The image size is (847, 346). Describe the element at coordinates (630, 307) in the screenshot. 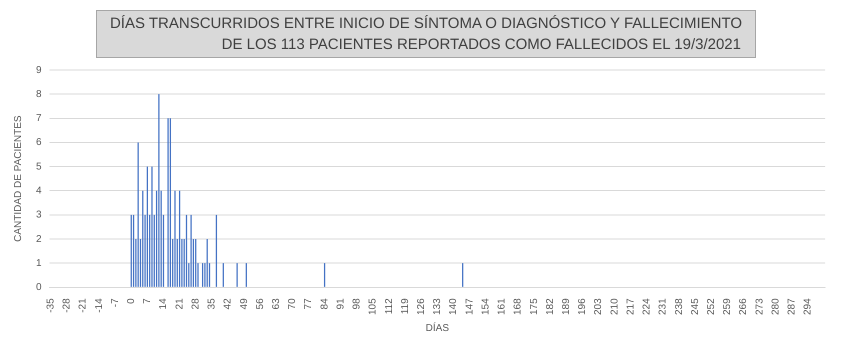

I see `x-tick-label: 217` at that location.